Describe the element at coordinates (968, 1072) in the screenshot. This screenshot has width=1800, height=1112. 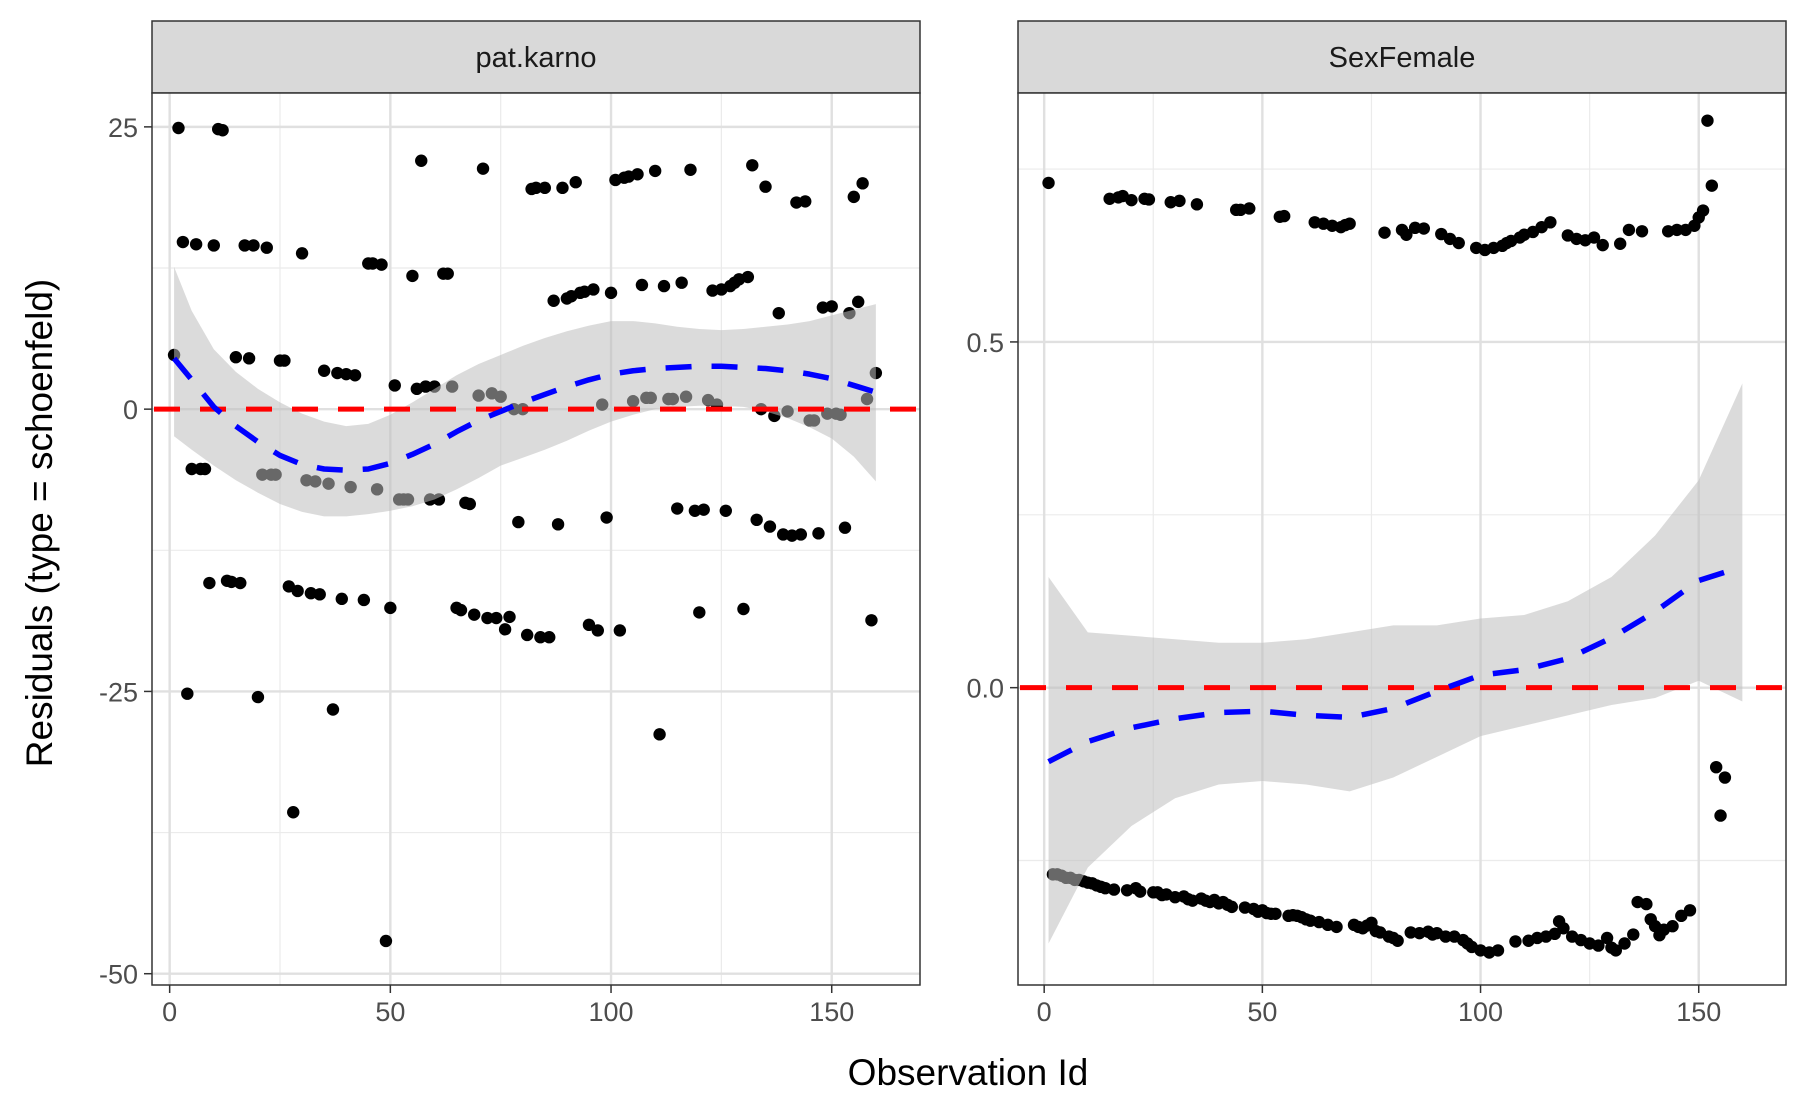
I see `x-axis-title: Observation Id` at that location.